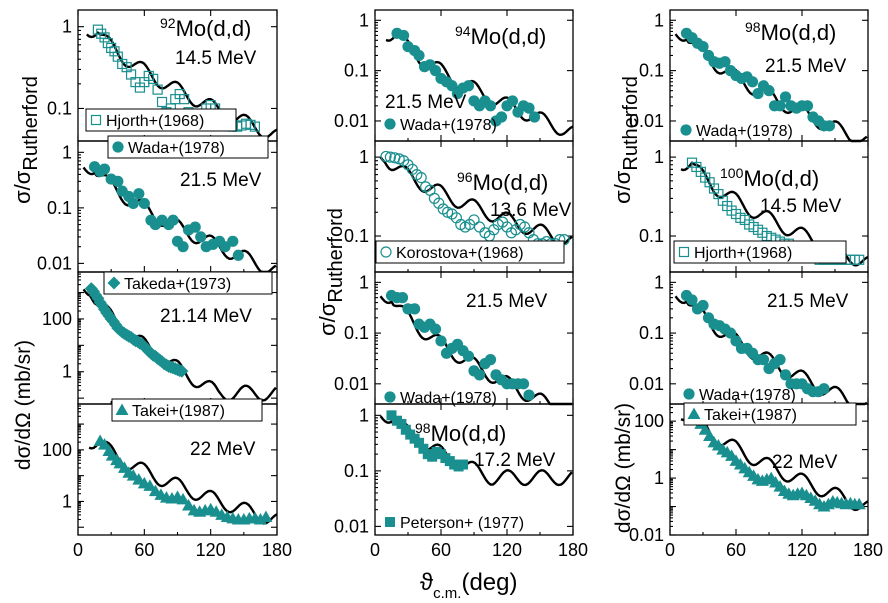  Describe the element at coordinates (475, 350) in the screenshot. I see `theory-curve` at that location.